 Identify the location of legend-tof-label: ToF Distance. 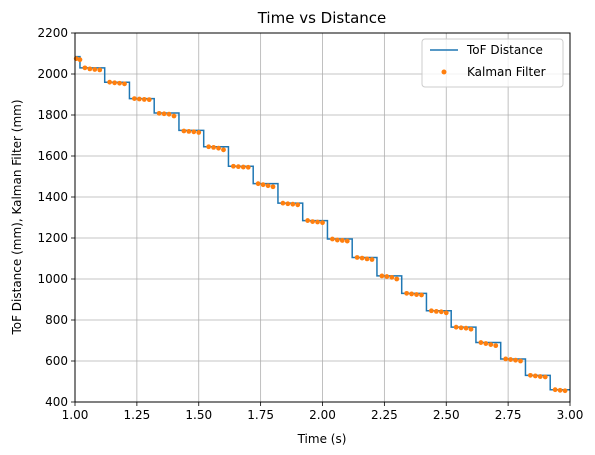
(504, 50).